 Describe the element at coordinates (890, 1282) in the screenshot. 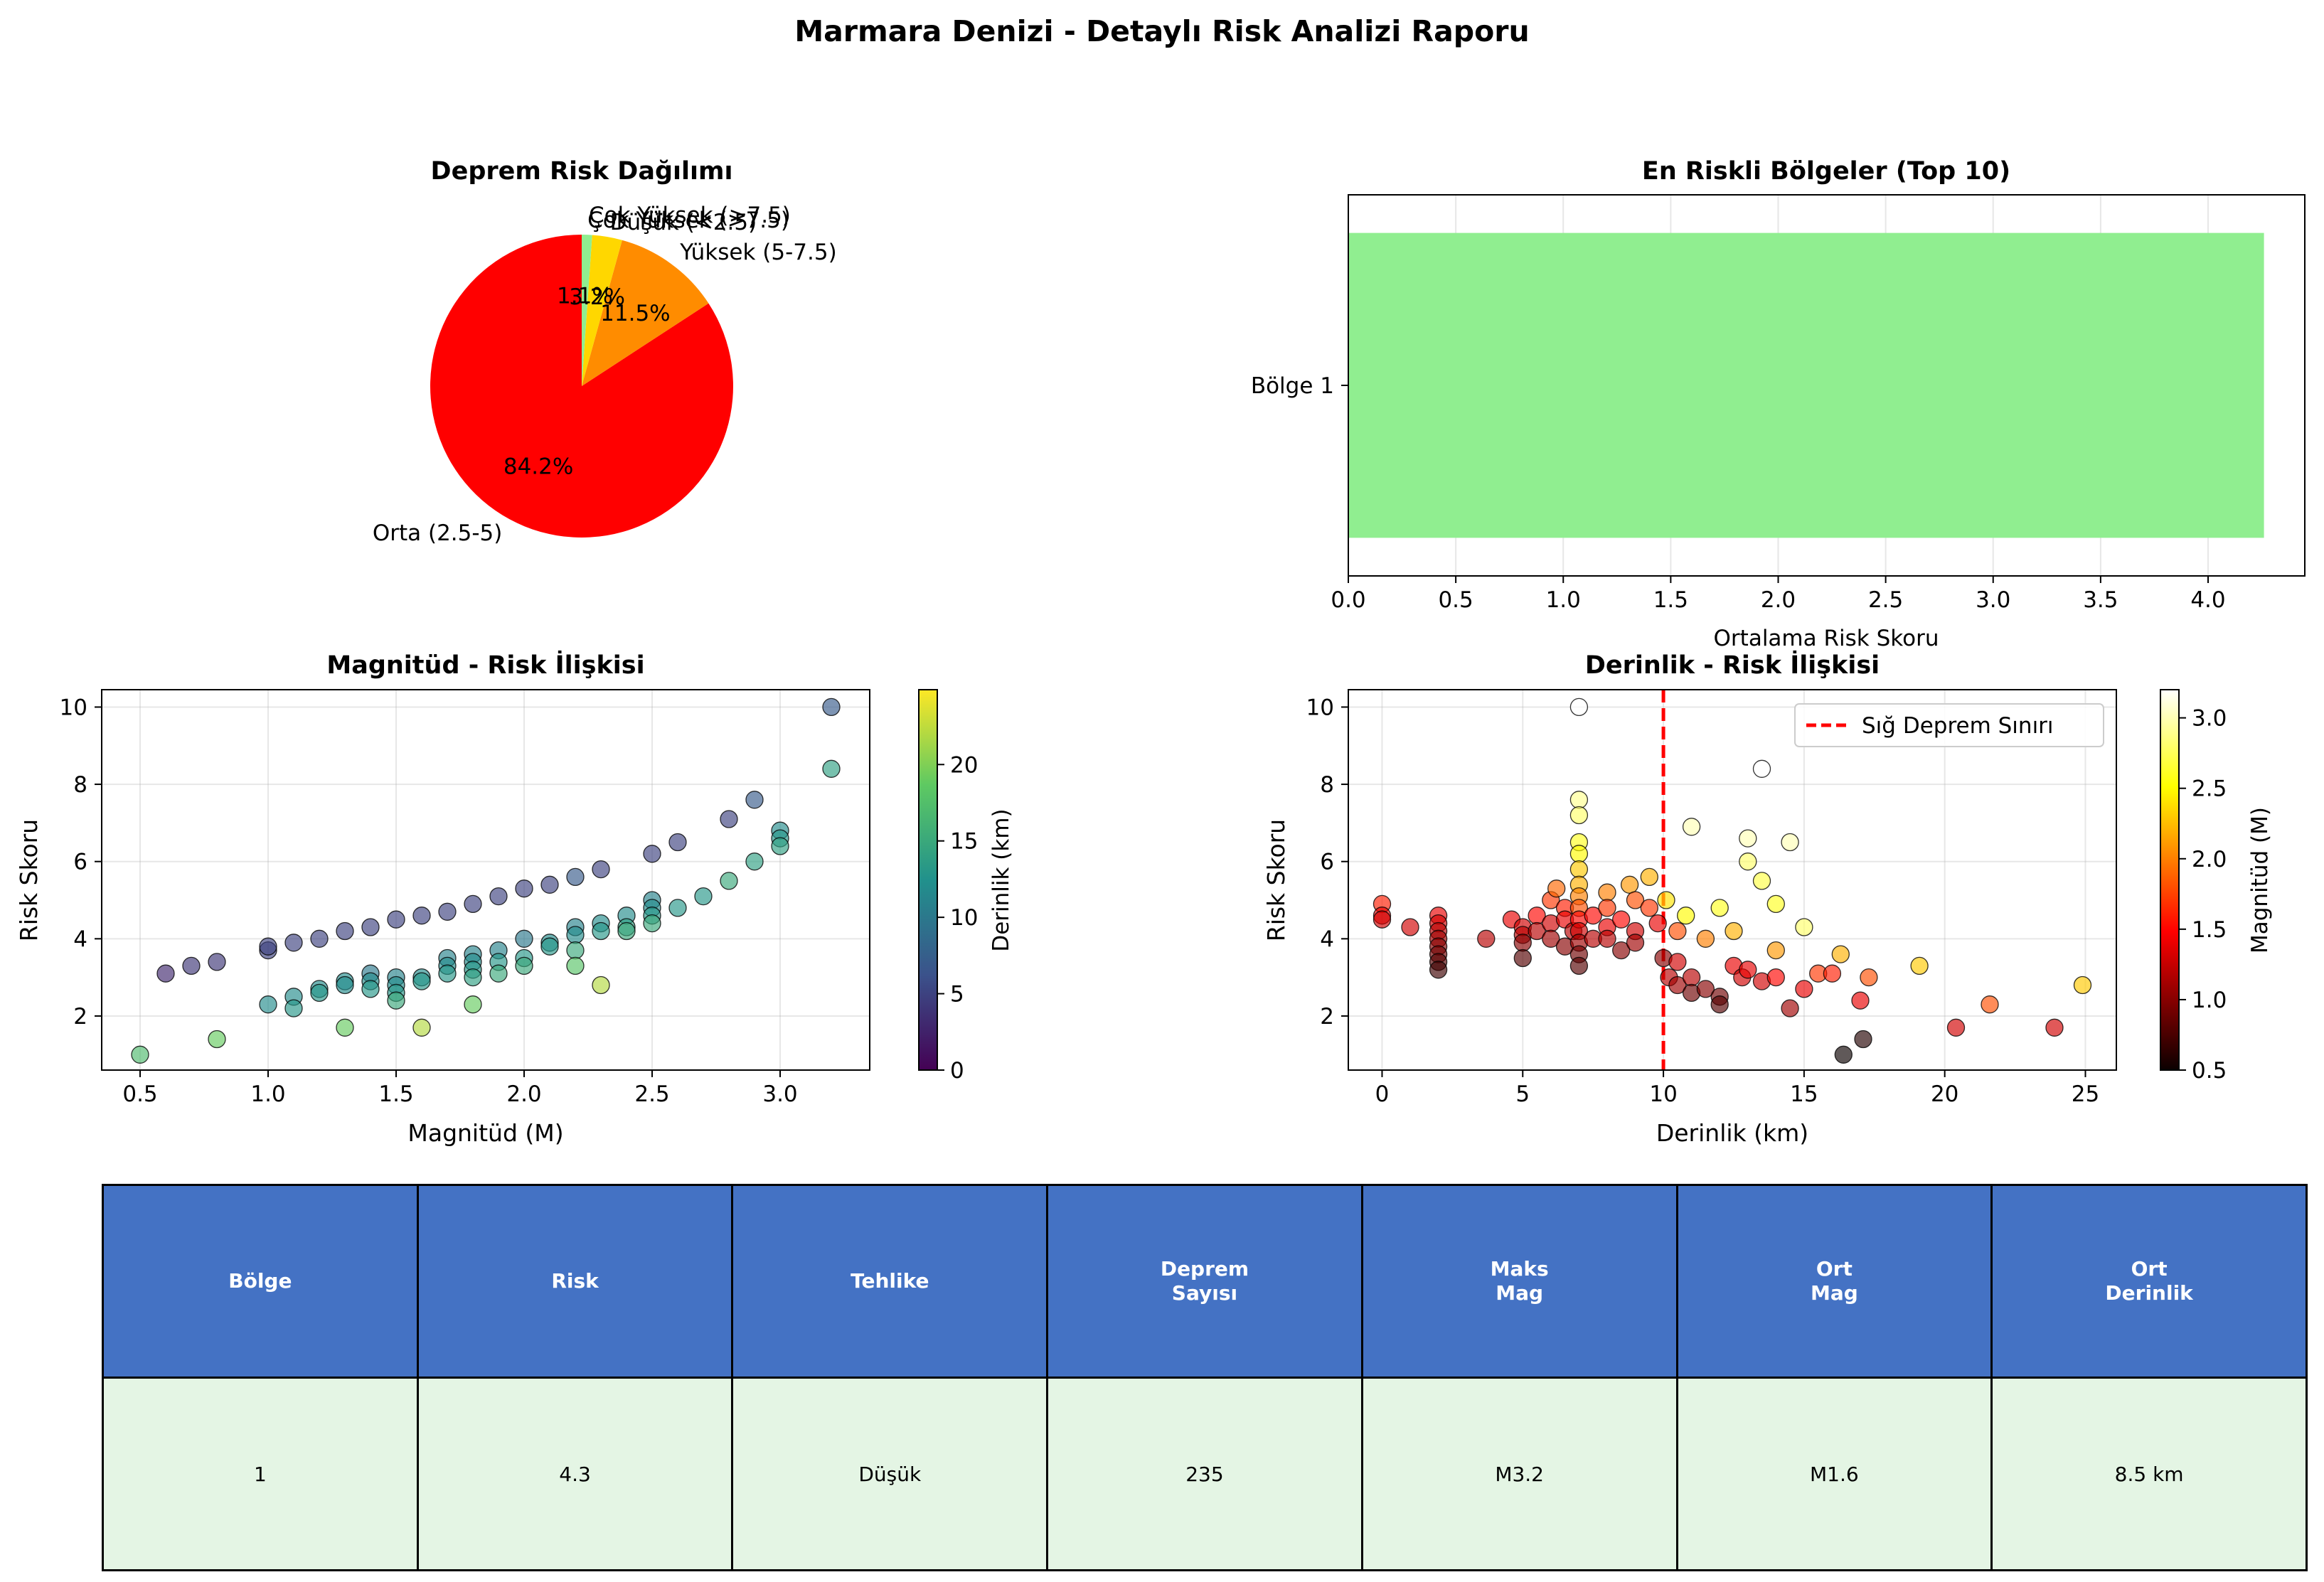

I see `header-tehlike: Tehlike` at that location.